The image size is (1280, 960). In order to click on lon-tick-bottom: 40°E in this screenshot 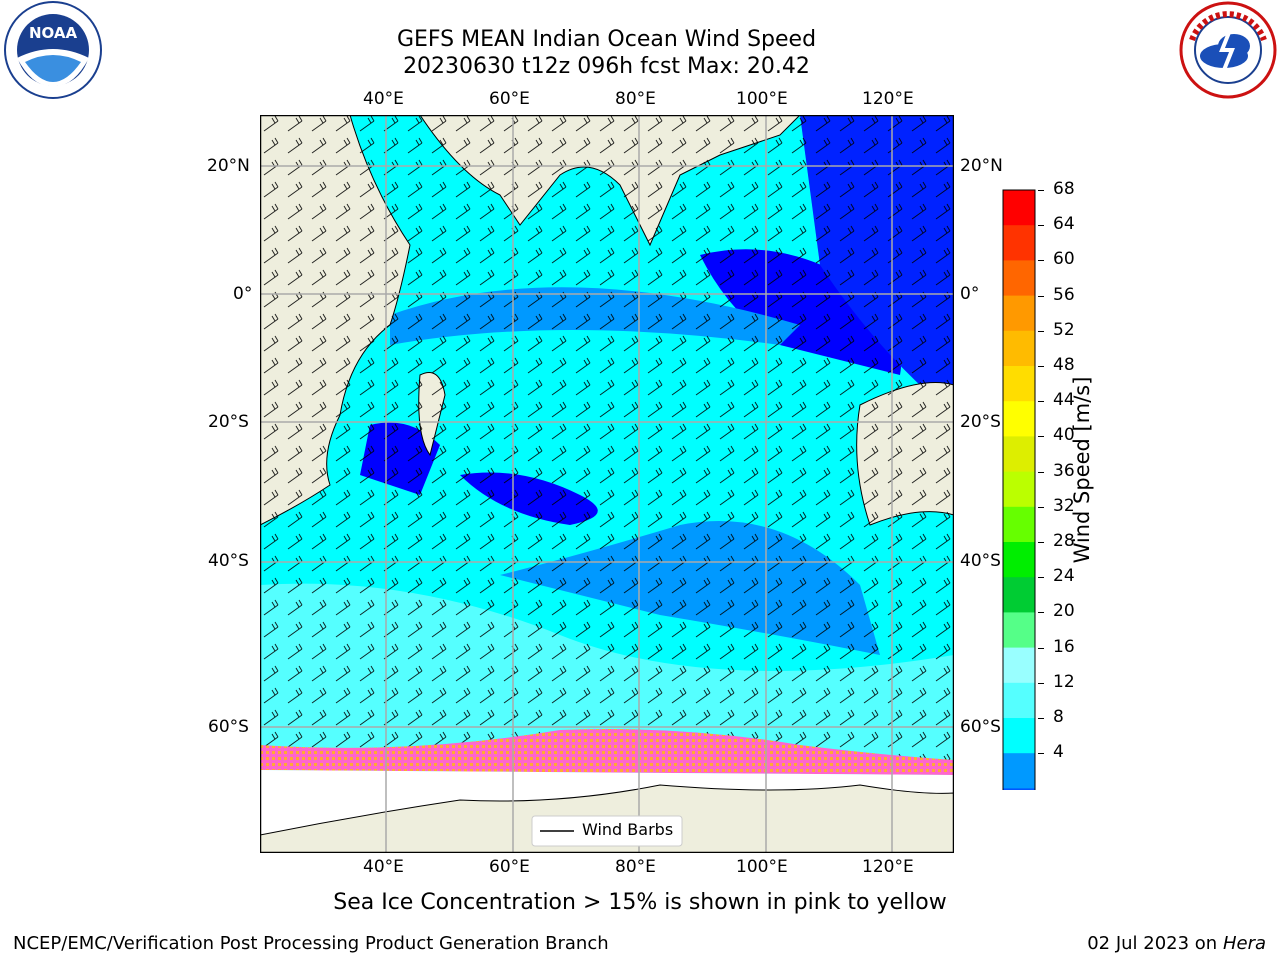, I will do `click(383, 867)`.